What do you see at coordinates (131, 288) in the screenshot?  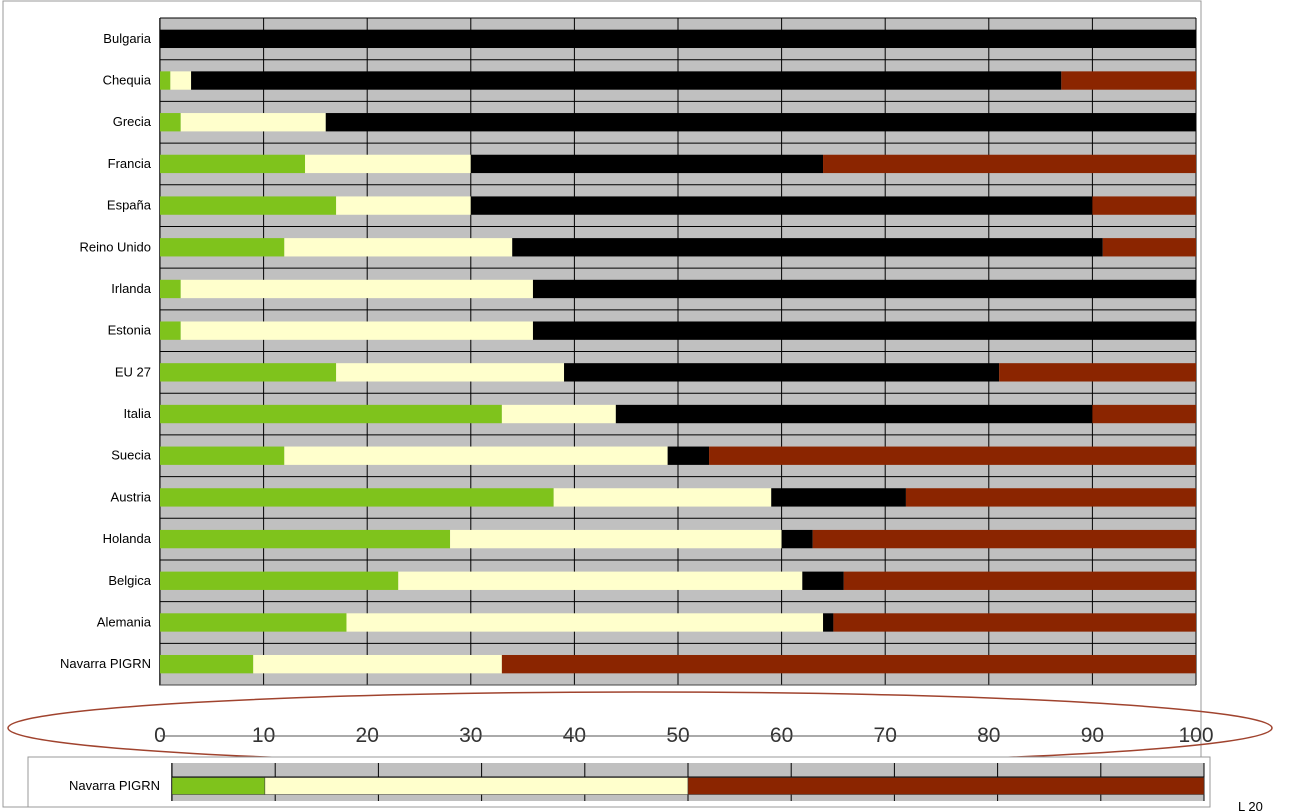 I see `category-label: Irlanda` at bounding box center [131, 288].